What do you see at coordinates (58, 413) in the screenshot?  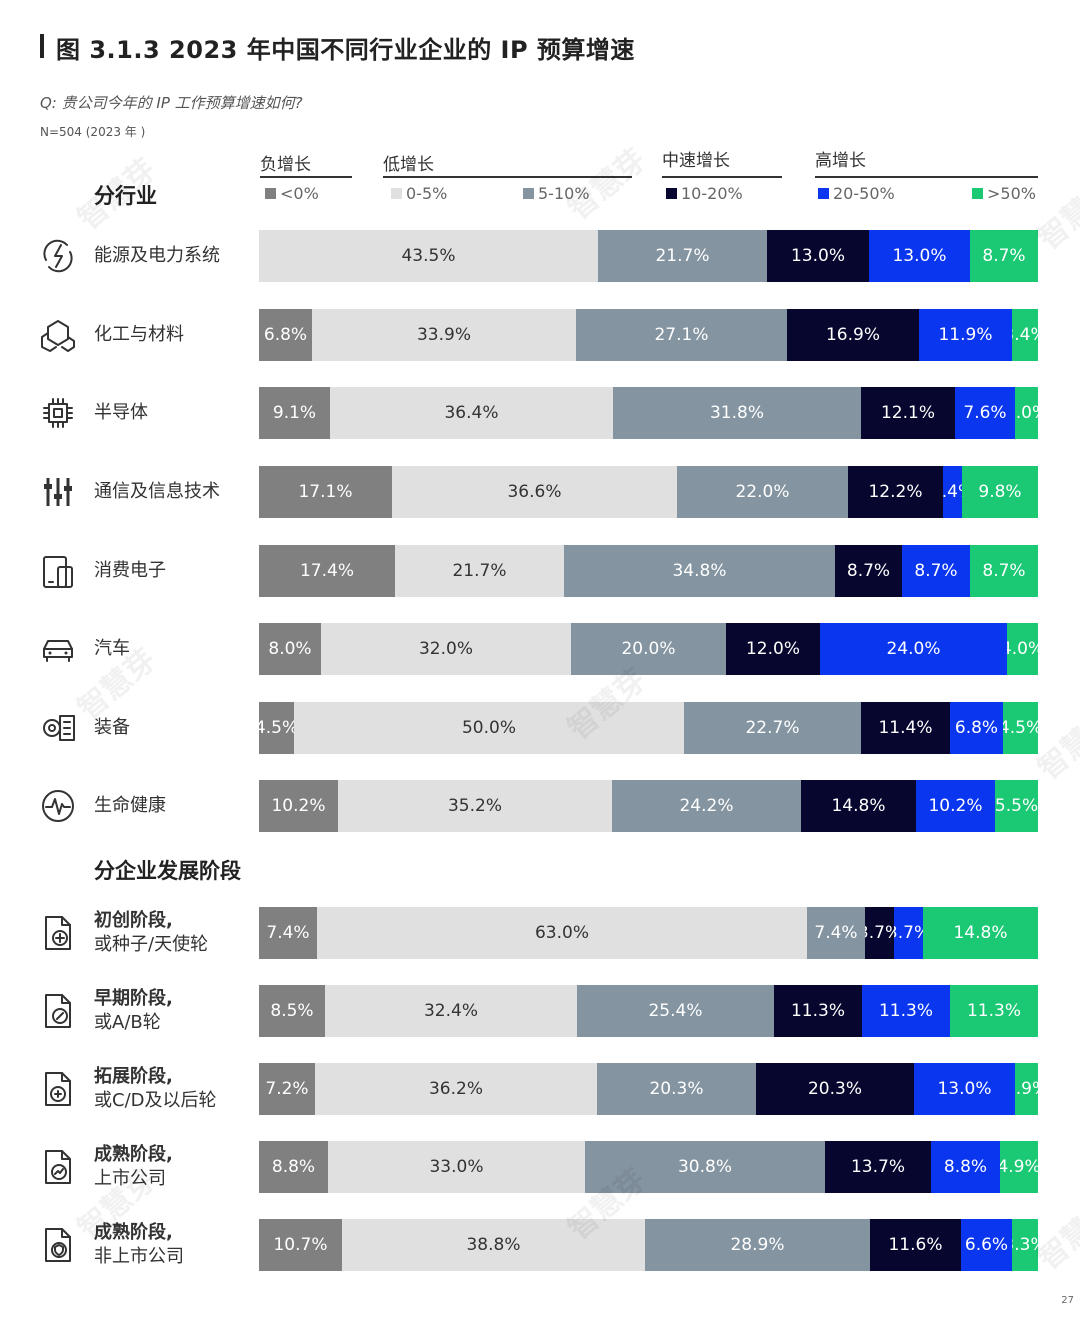 I see `chip-icon` at bounding box center [58, 413].